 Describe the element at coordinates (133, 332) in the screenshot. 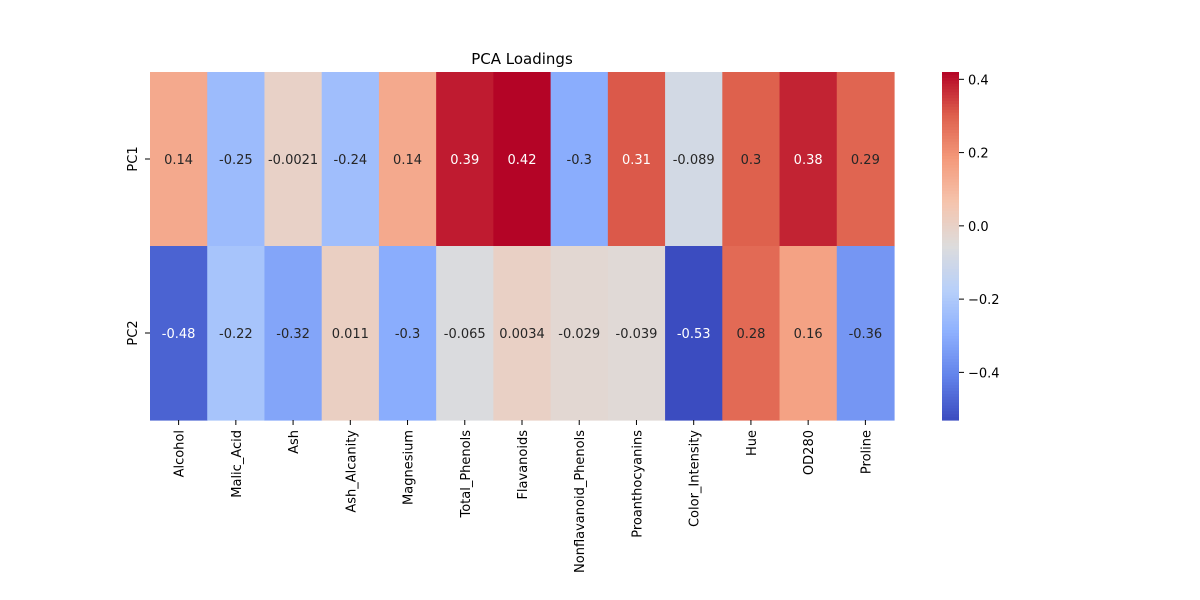

I see `y-tick-label: PC2` at that location.